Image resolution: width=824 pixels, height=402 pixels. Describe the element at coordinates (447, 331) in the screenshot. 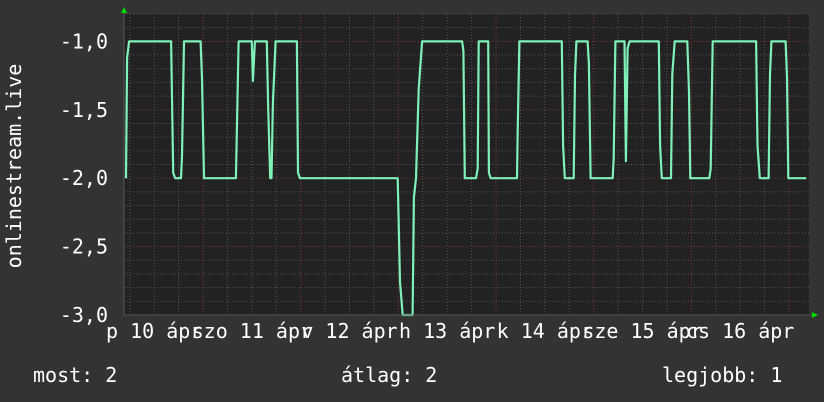

I see `x-tick-label: h 13 ápr` at that location.